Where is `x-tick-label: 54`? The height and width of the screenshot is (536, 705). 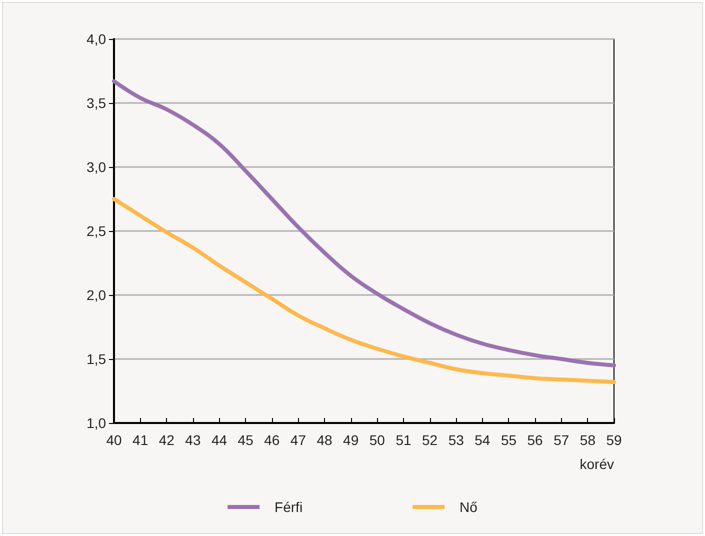 x-tick-label: 54 is located at coordinates (482, 440).